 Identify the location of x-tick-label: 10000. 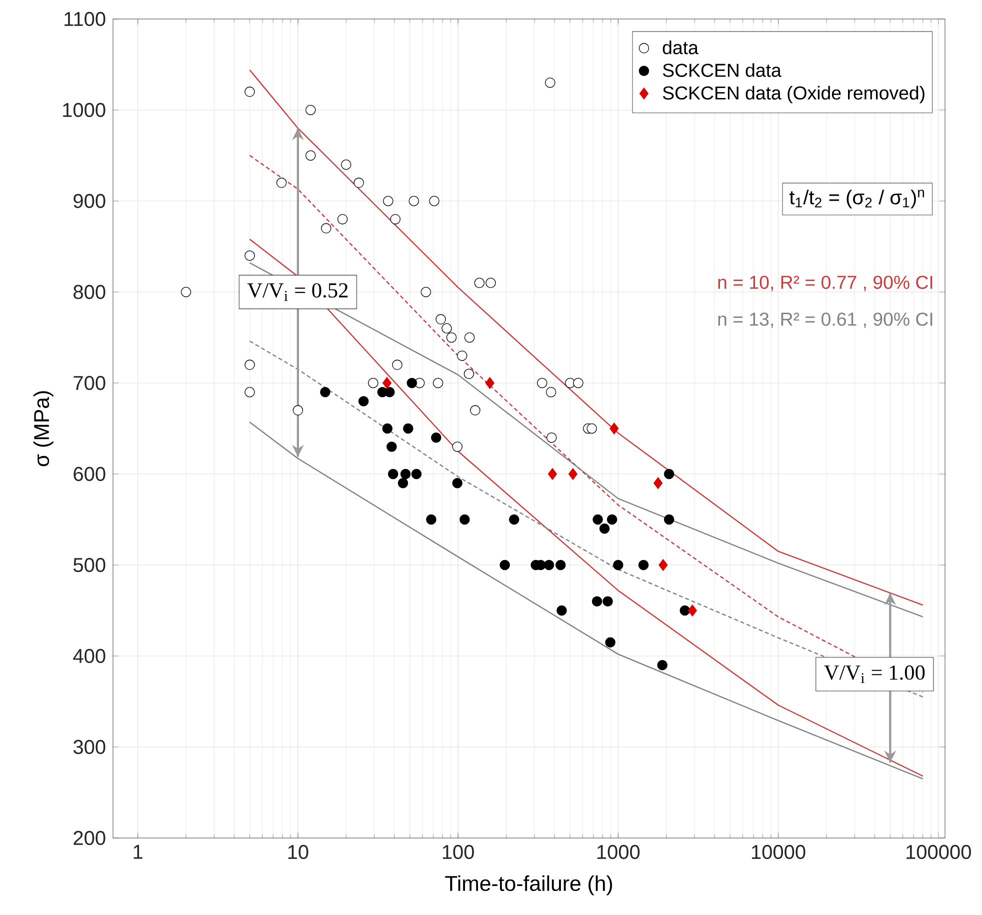
(779, 852).